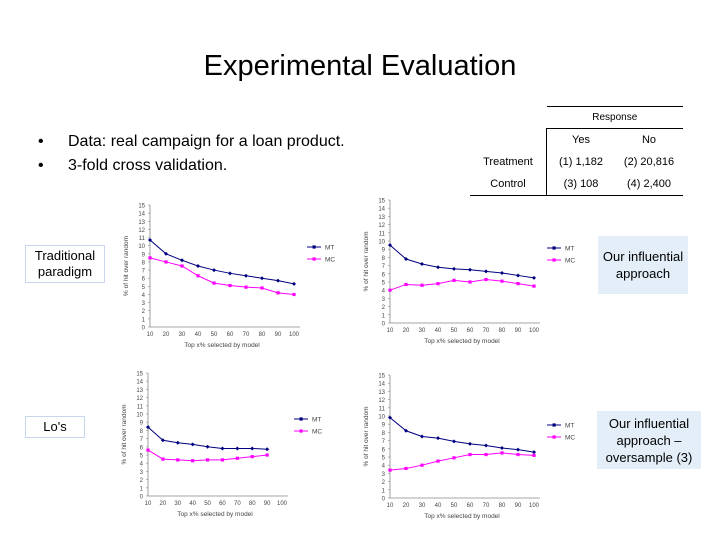 Image resolution: width=720 pixels, height=540 pixels. I want to click on y-tick-label: 0, so click(384, 500).